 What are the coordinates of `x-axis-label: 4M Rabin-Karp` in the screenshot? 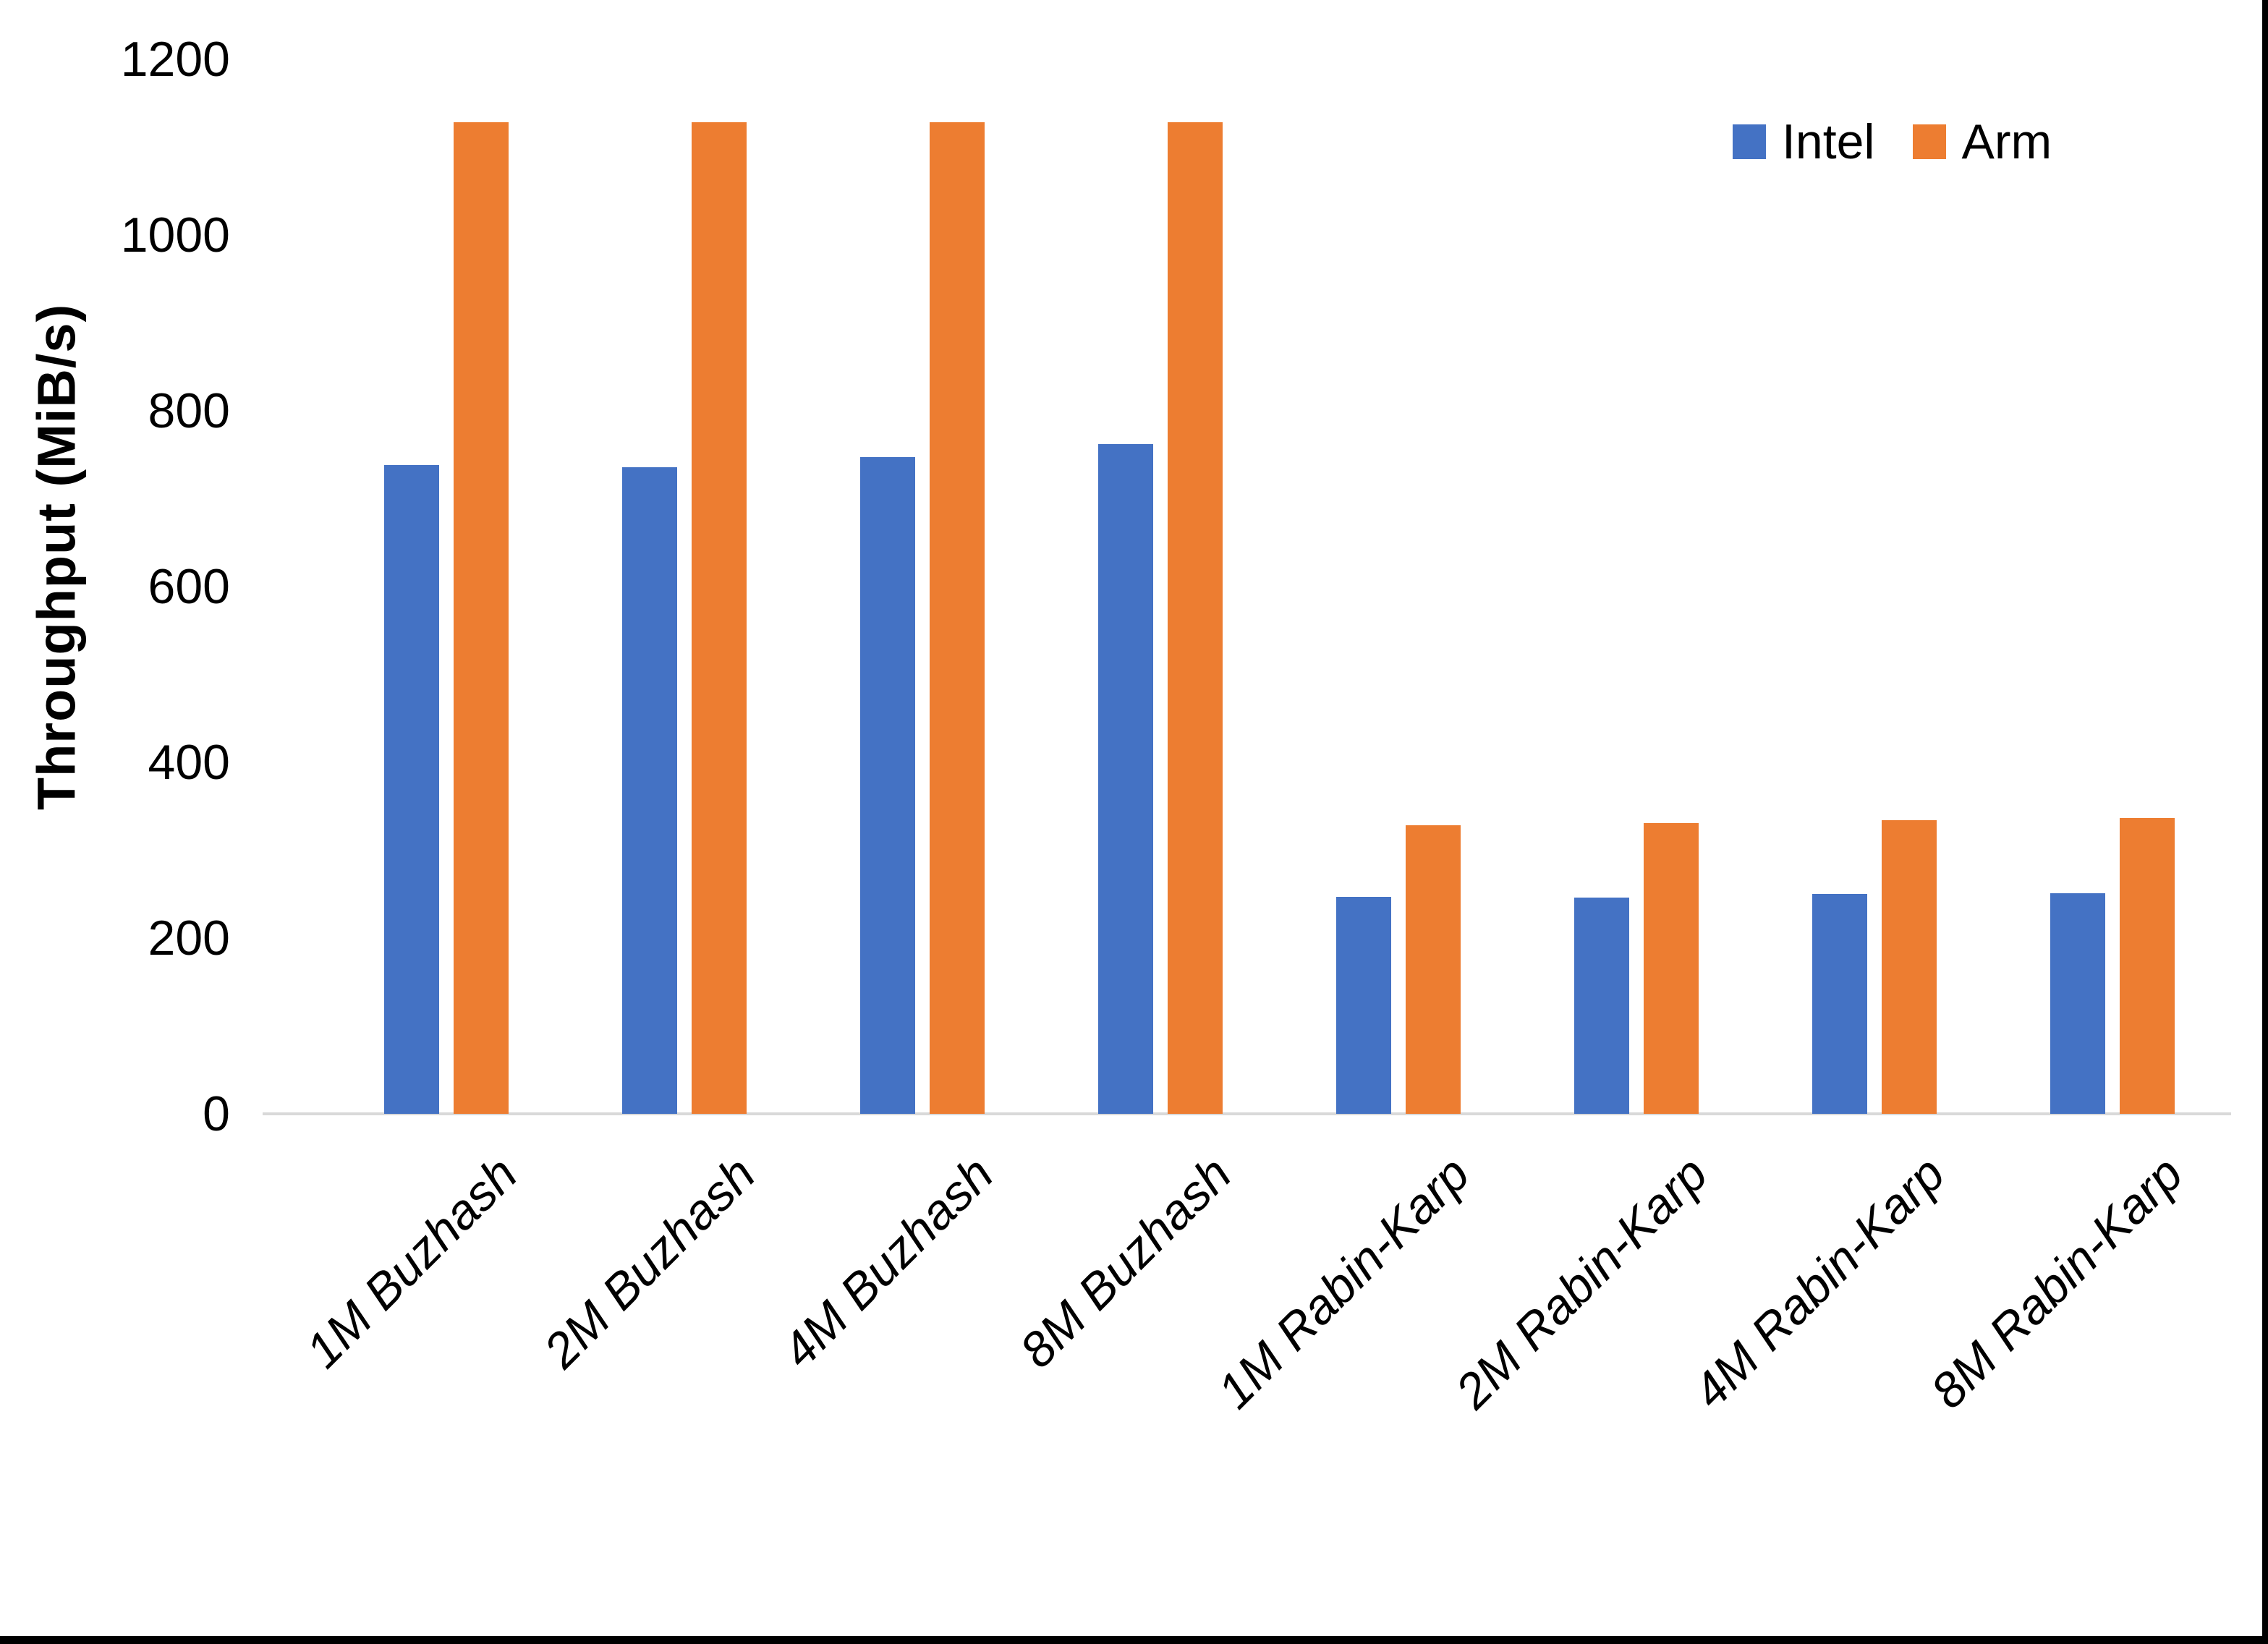 It's located at (1819, 1282).